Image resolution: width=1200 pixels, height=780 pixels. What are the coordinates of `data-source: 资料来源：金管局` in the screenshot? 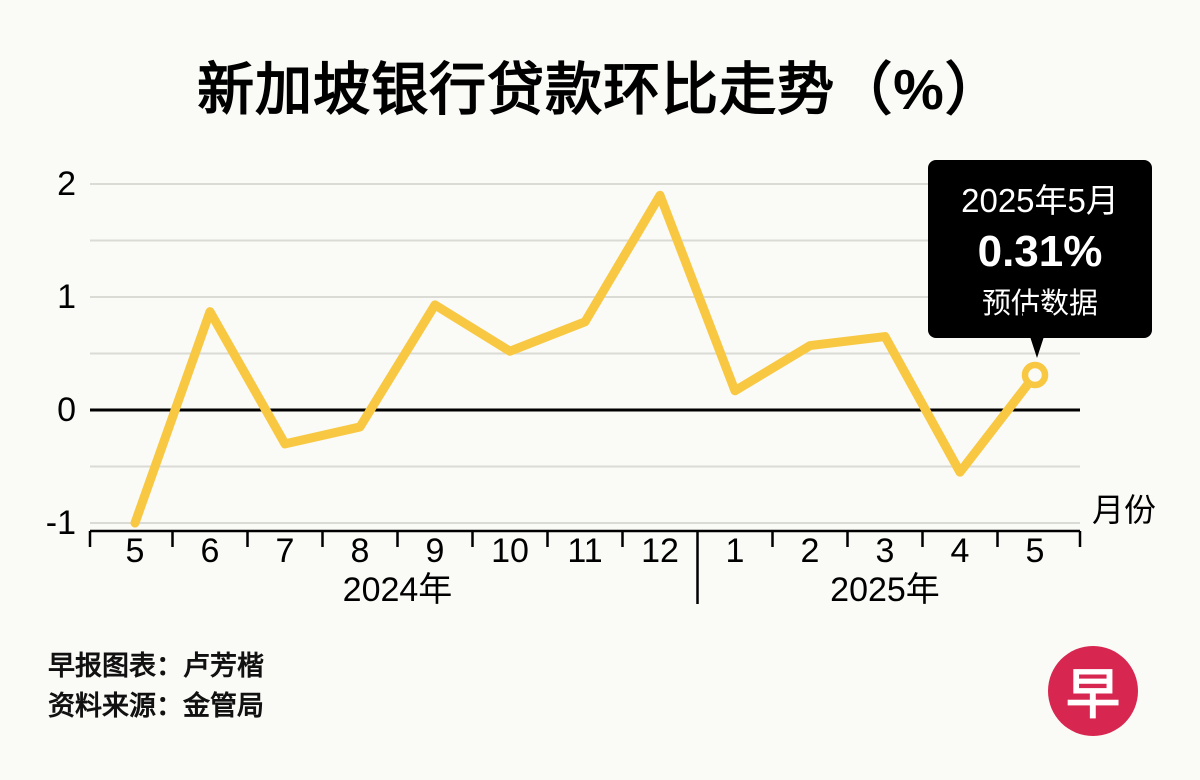 It's located at (156, 706).